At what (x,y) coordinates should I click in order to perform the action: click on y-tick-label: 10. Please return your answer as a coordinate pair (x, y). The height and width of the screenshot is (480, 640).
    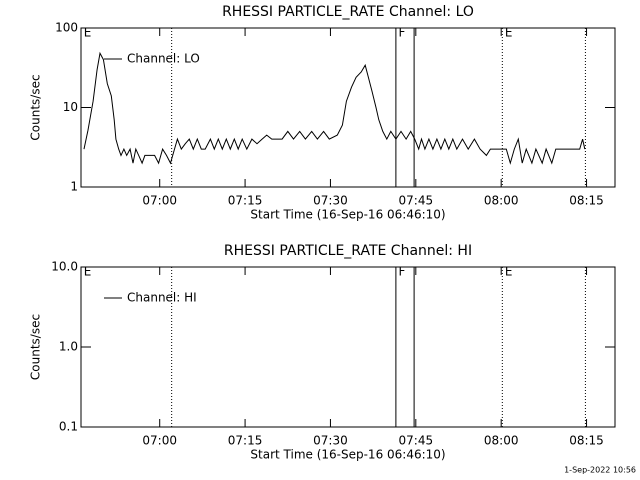
    Looking at the image, I should click on (70, 107).